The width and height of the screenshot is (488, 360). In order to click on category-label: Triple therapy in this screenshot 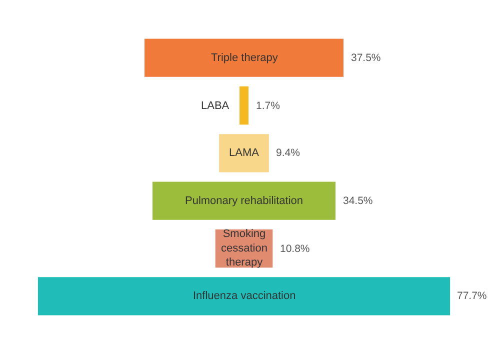, I will do `click(244, 58)`.